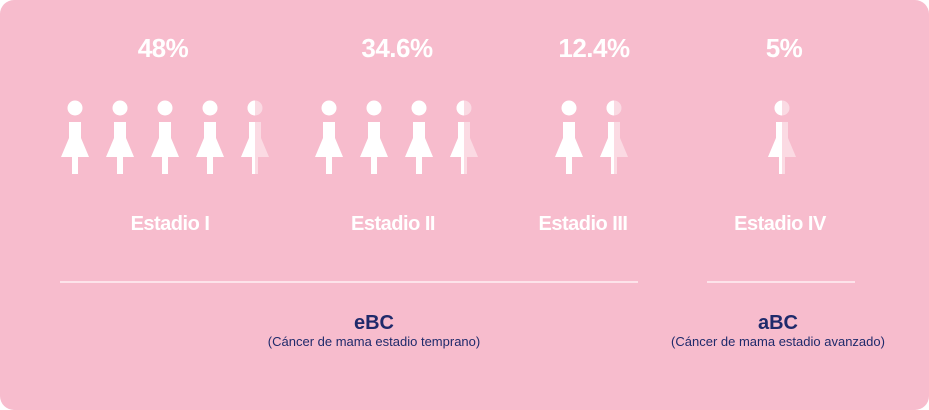  I want to click on abc-group: aBC (Cáncer de mama estadio avanzado), so click(778, 331).